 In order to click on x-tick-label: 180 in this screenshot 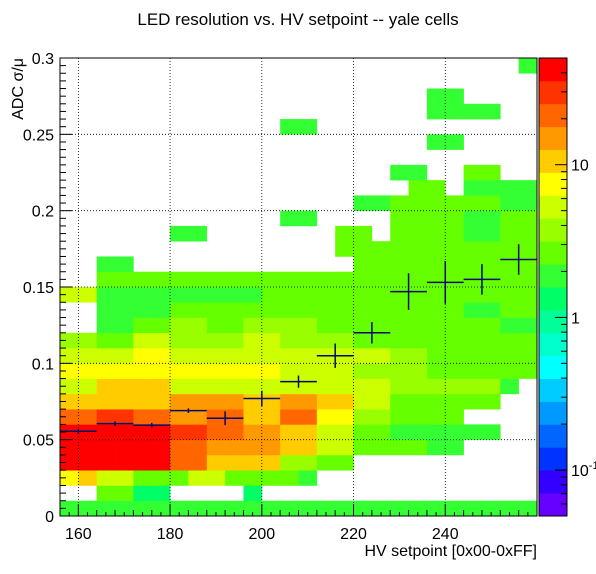, I will do `click(170, 534)`.